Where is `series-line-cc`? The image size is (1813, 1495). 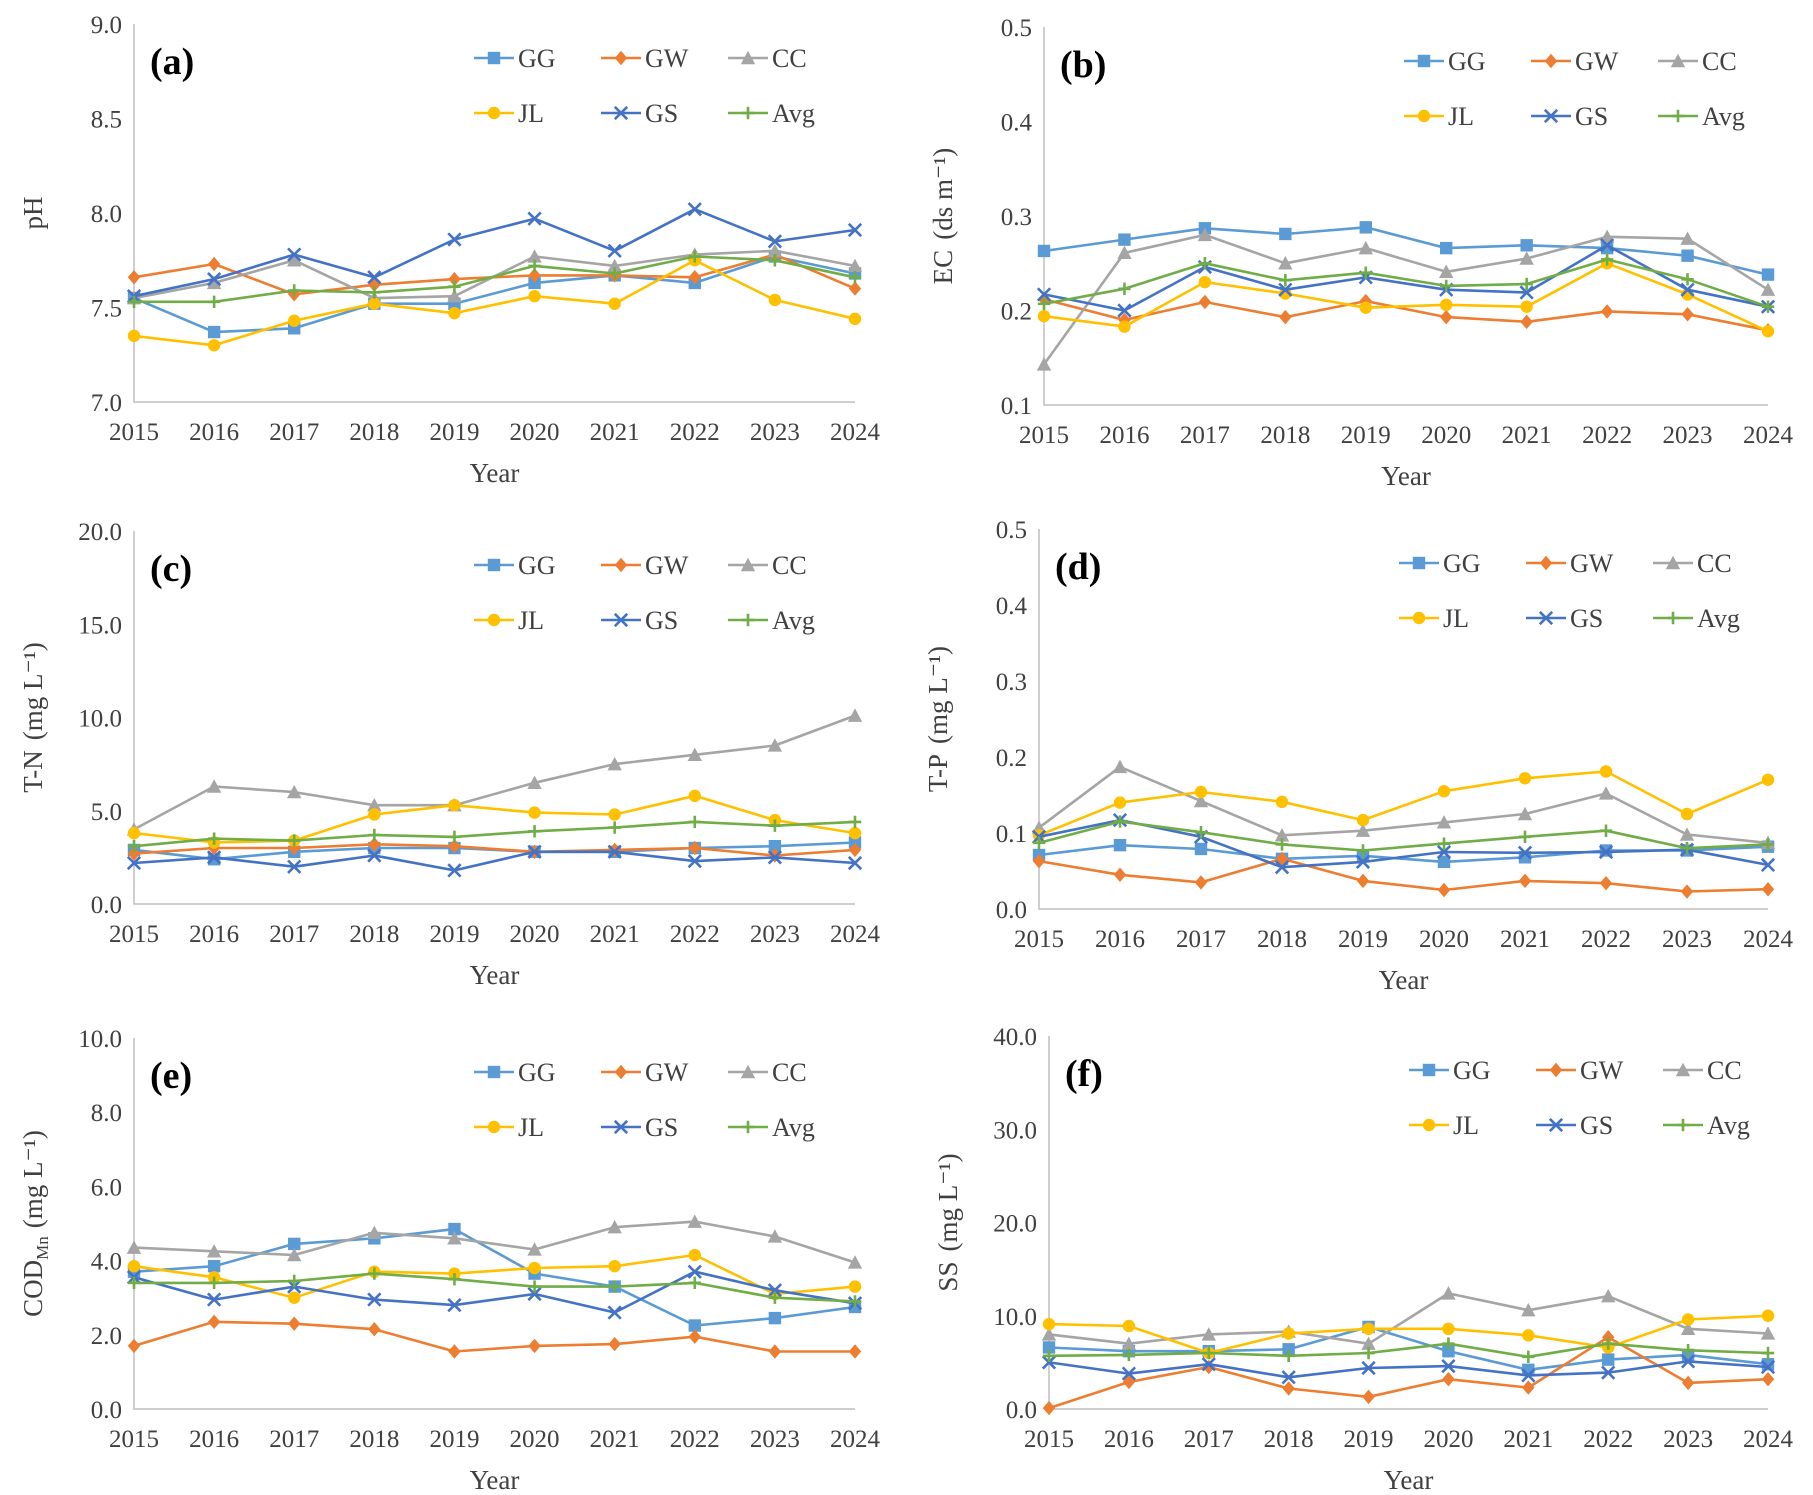
series-line-cc is located at coordinates (494, 772).